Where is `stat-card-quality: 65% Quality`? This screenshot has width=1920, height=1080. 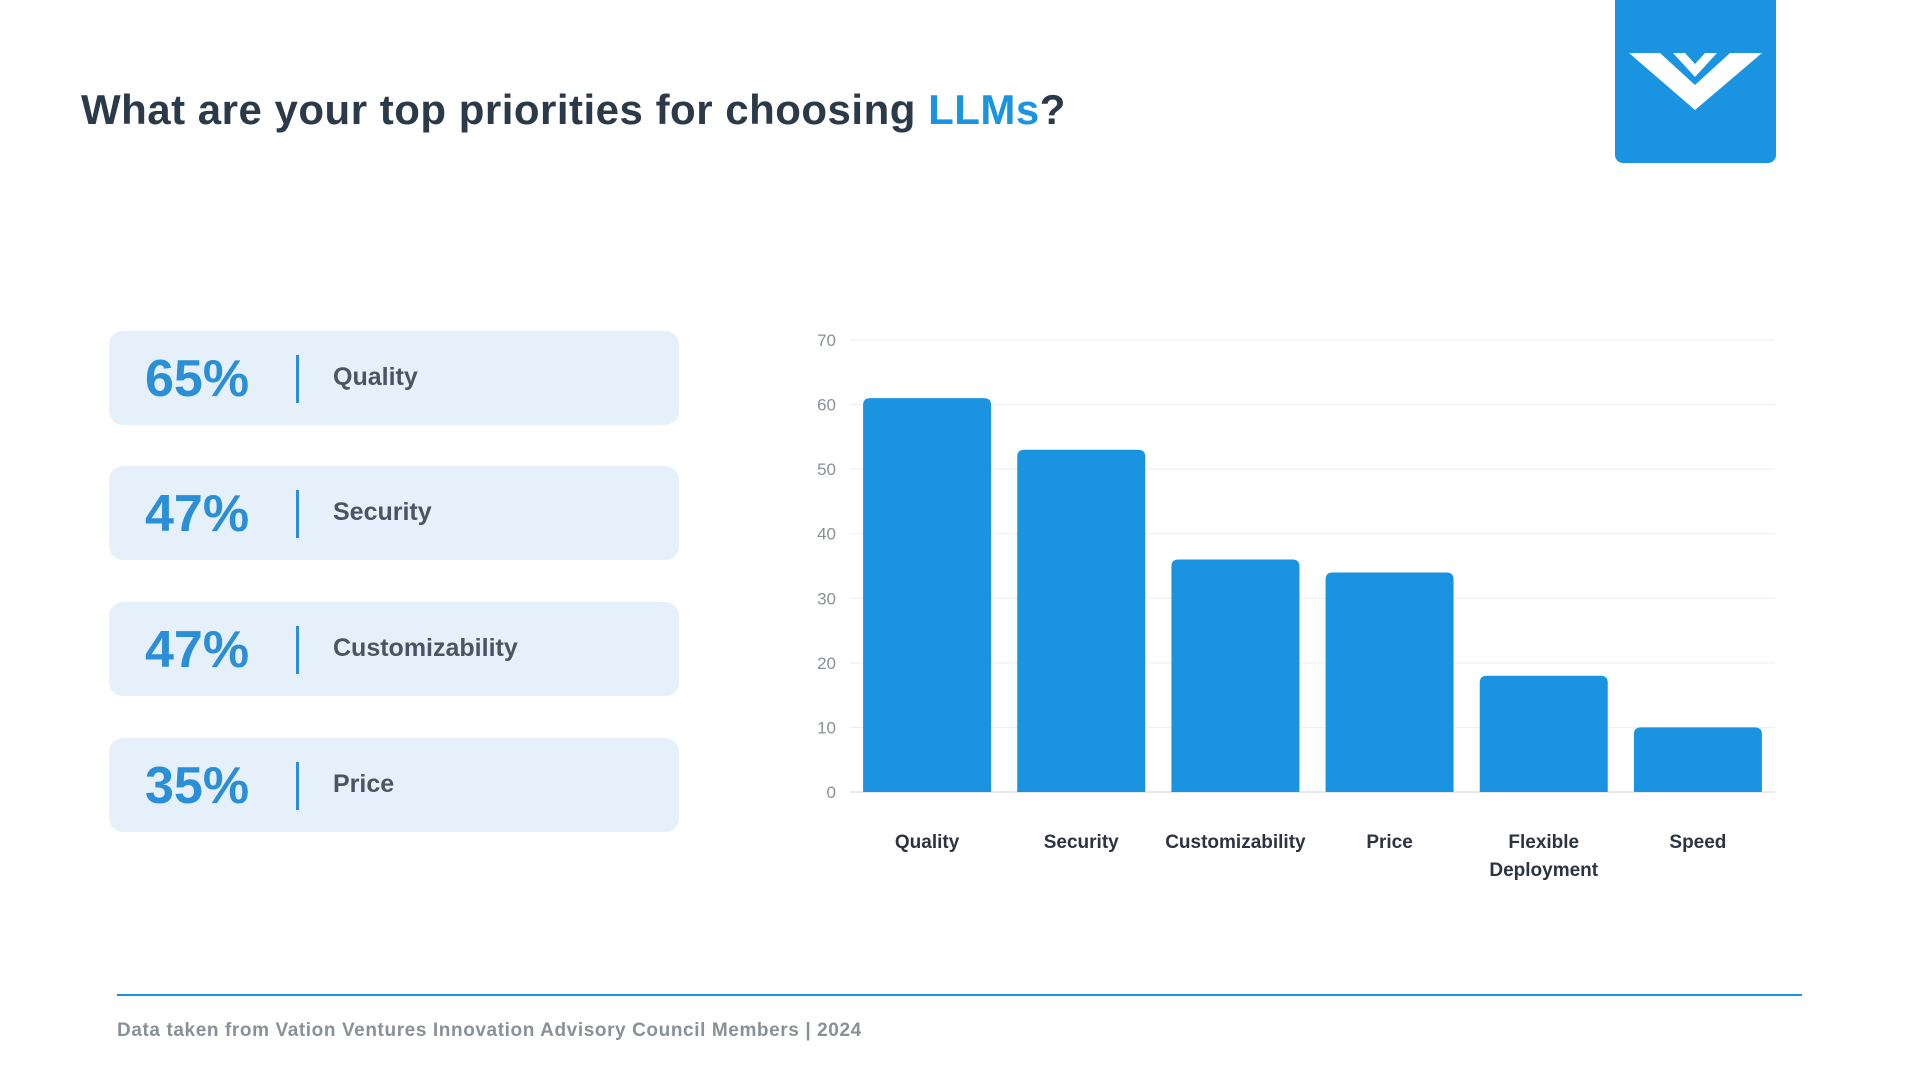 stat-card-quality: 65% Quality is located at coordinates (394, 378).